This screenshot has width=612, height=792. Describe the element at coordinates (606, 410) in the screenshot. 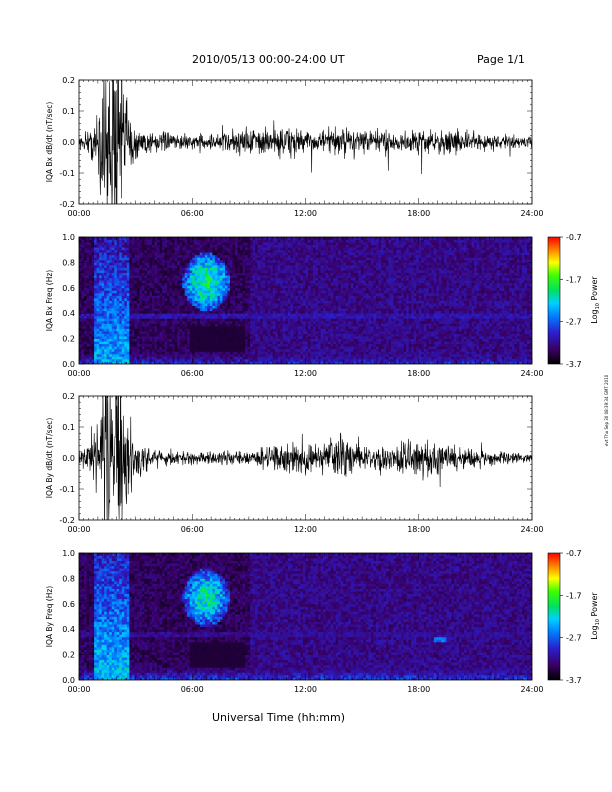

I see `timestamp-stamp: evt Thu Sep 30 08:39:34 GMT 2010` at that location.